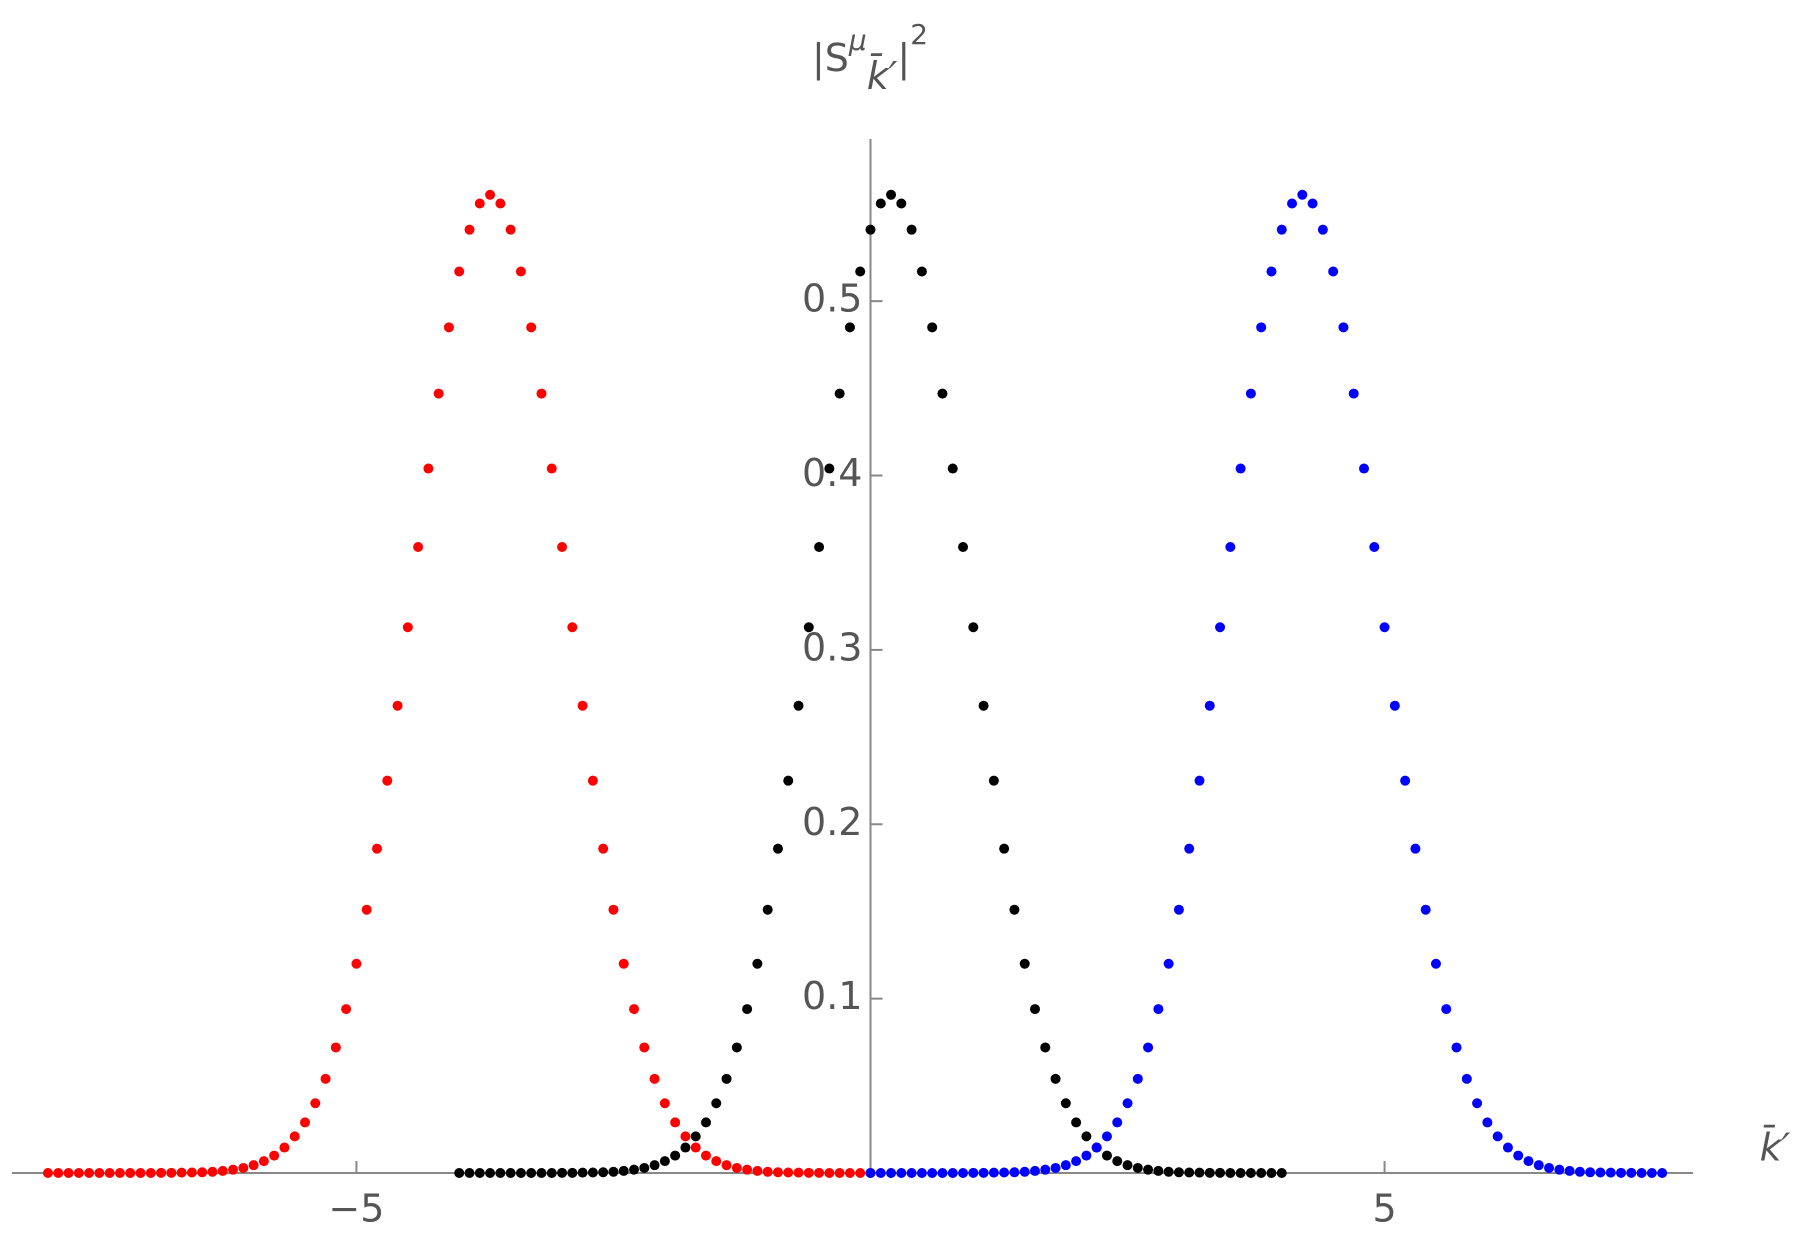 The image size is (1811, 1238). What do you see at coordinates (356, 1209) in the screenshot?
I see `x-tick-label: −5` at bounding box center [356, 1209].